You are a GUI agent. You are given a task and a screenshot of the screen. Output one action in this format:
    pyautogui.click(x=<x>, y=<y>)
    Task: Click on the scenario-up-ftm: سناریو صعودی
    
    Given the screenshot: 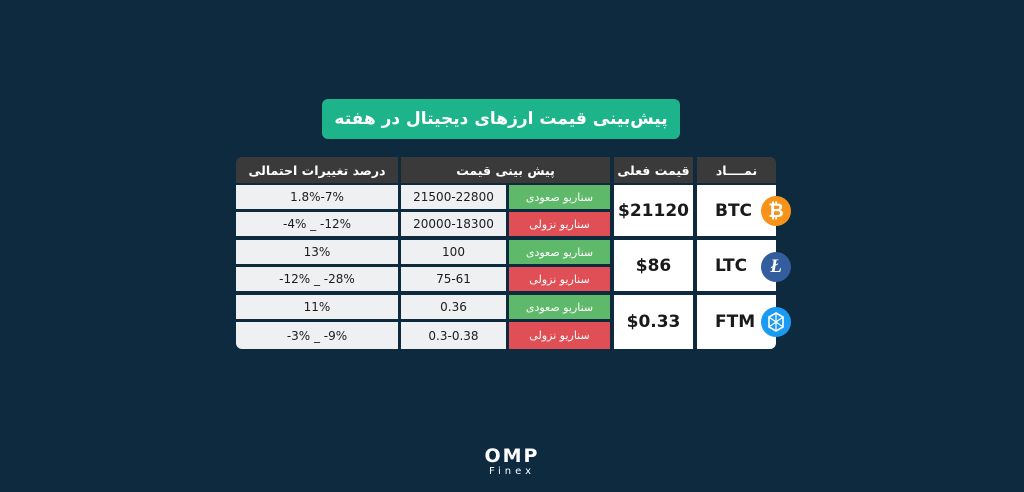 What is the action you would take?
    pyautogui.click(x=559, y=307)
    